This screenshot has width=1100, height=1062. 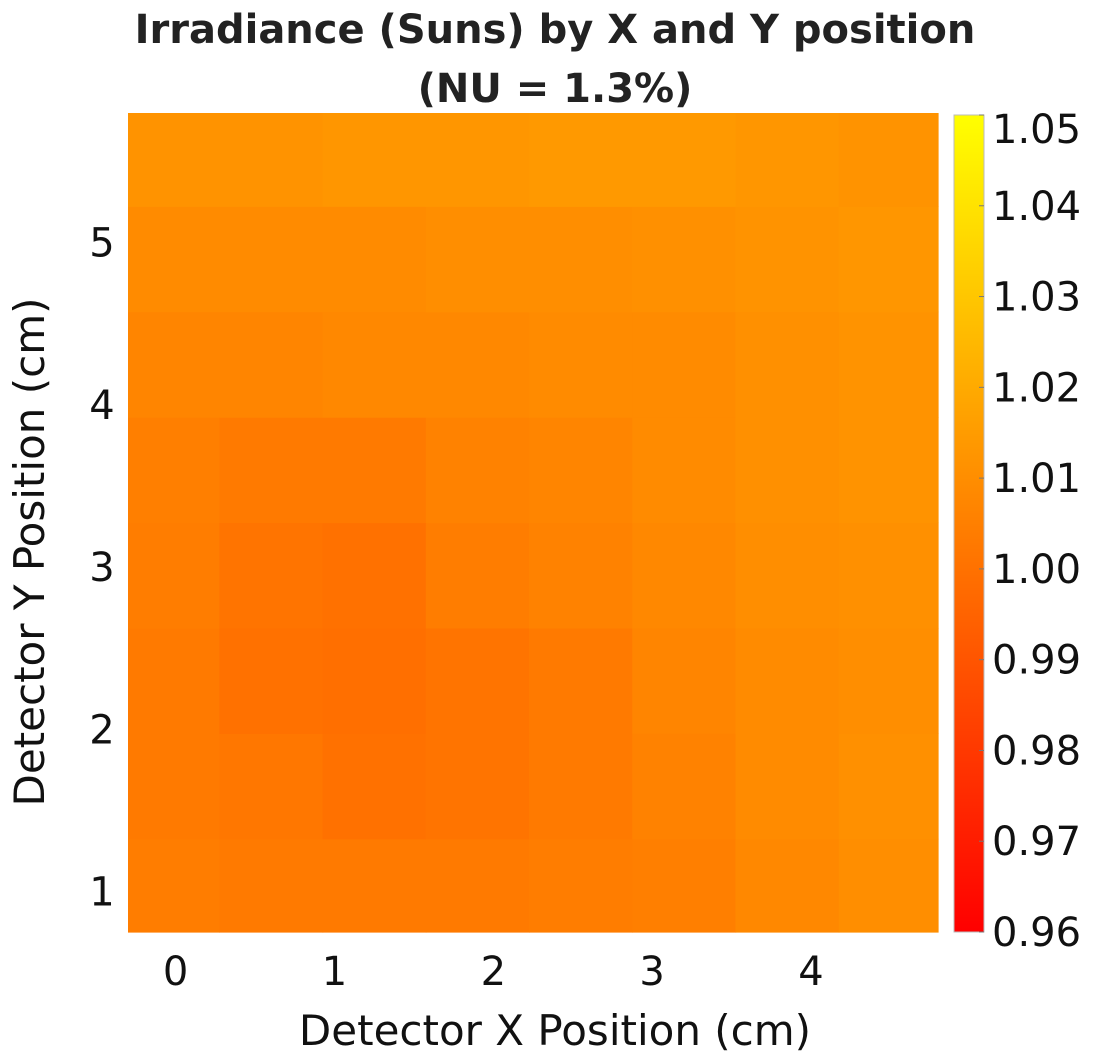 I want to click on colorbar-tick-label: 0.98, so click(x=1036, y=751).